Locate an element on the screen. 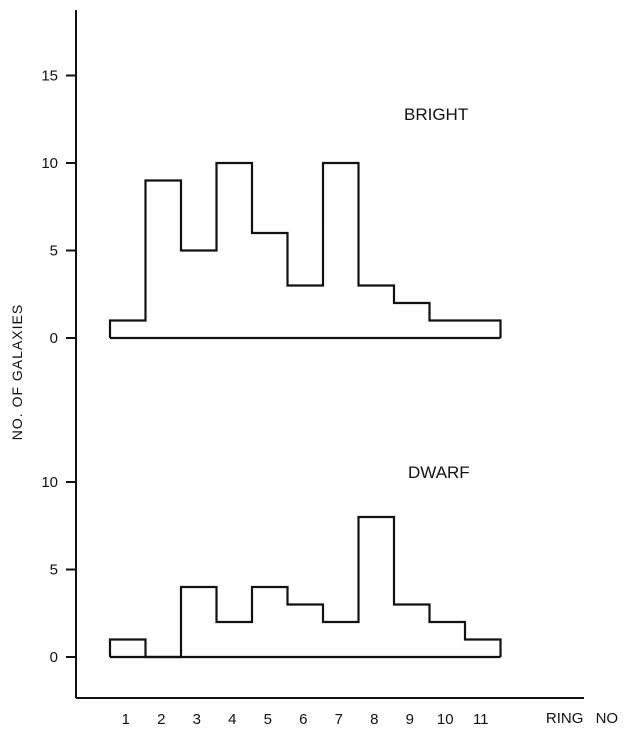 The height and width of the screenshot is (734, 624). bright-panel-title: BRIGHT is located at coordinates (436, 114).